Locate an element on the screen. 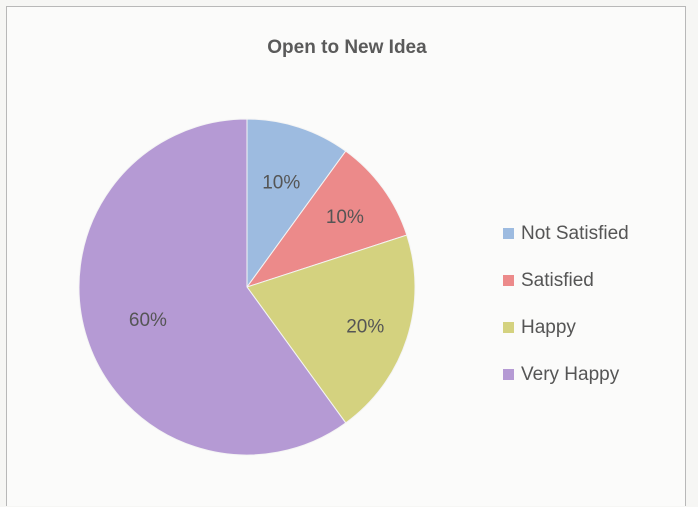 This screenshot has width=698, height=507. pie-slice-satisfied is located at coordinates (326, 219).